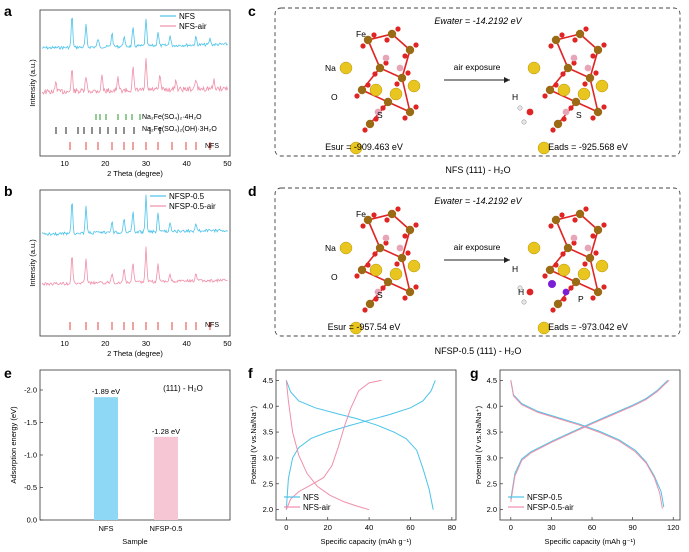  I want to click on panel-e-frame, so click(135, 445).